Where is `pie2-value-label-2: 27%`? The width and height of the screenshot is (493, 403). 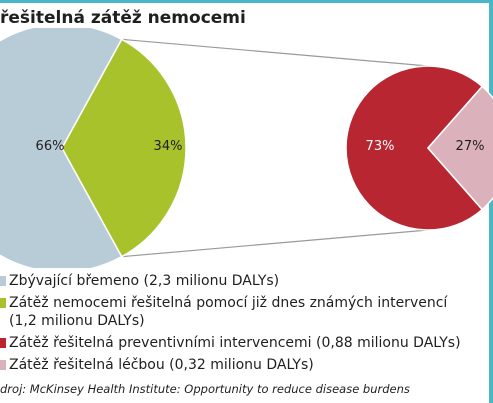 pie2-value-label-2: 27% is located at coordinates (470, 146).